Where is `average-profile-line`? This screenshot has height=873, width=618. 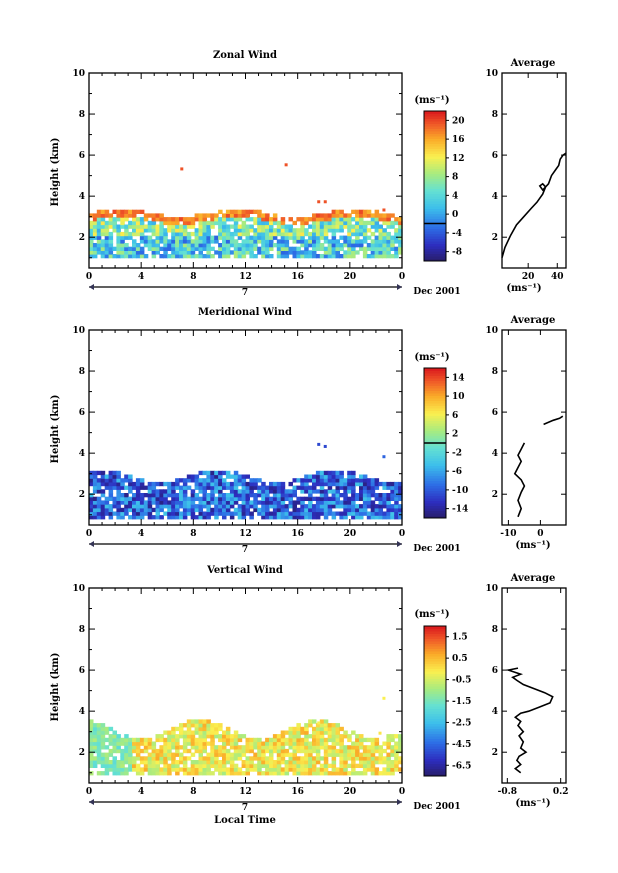 average-profile-line is located at coordinates (534, 205).